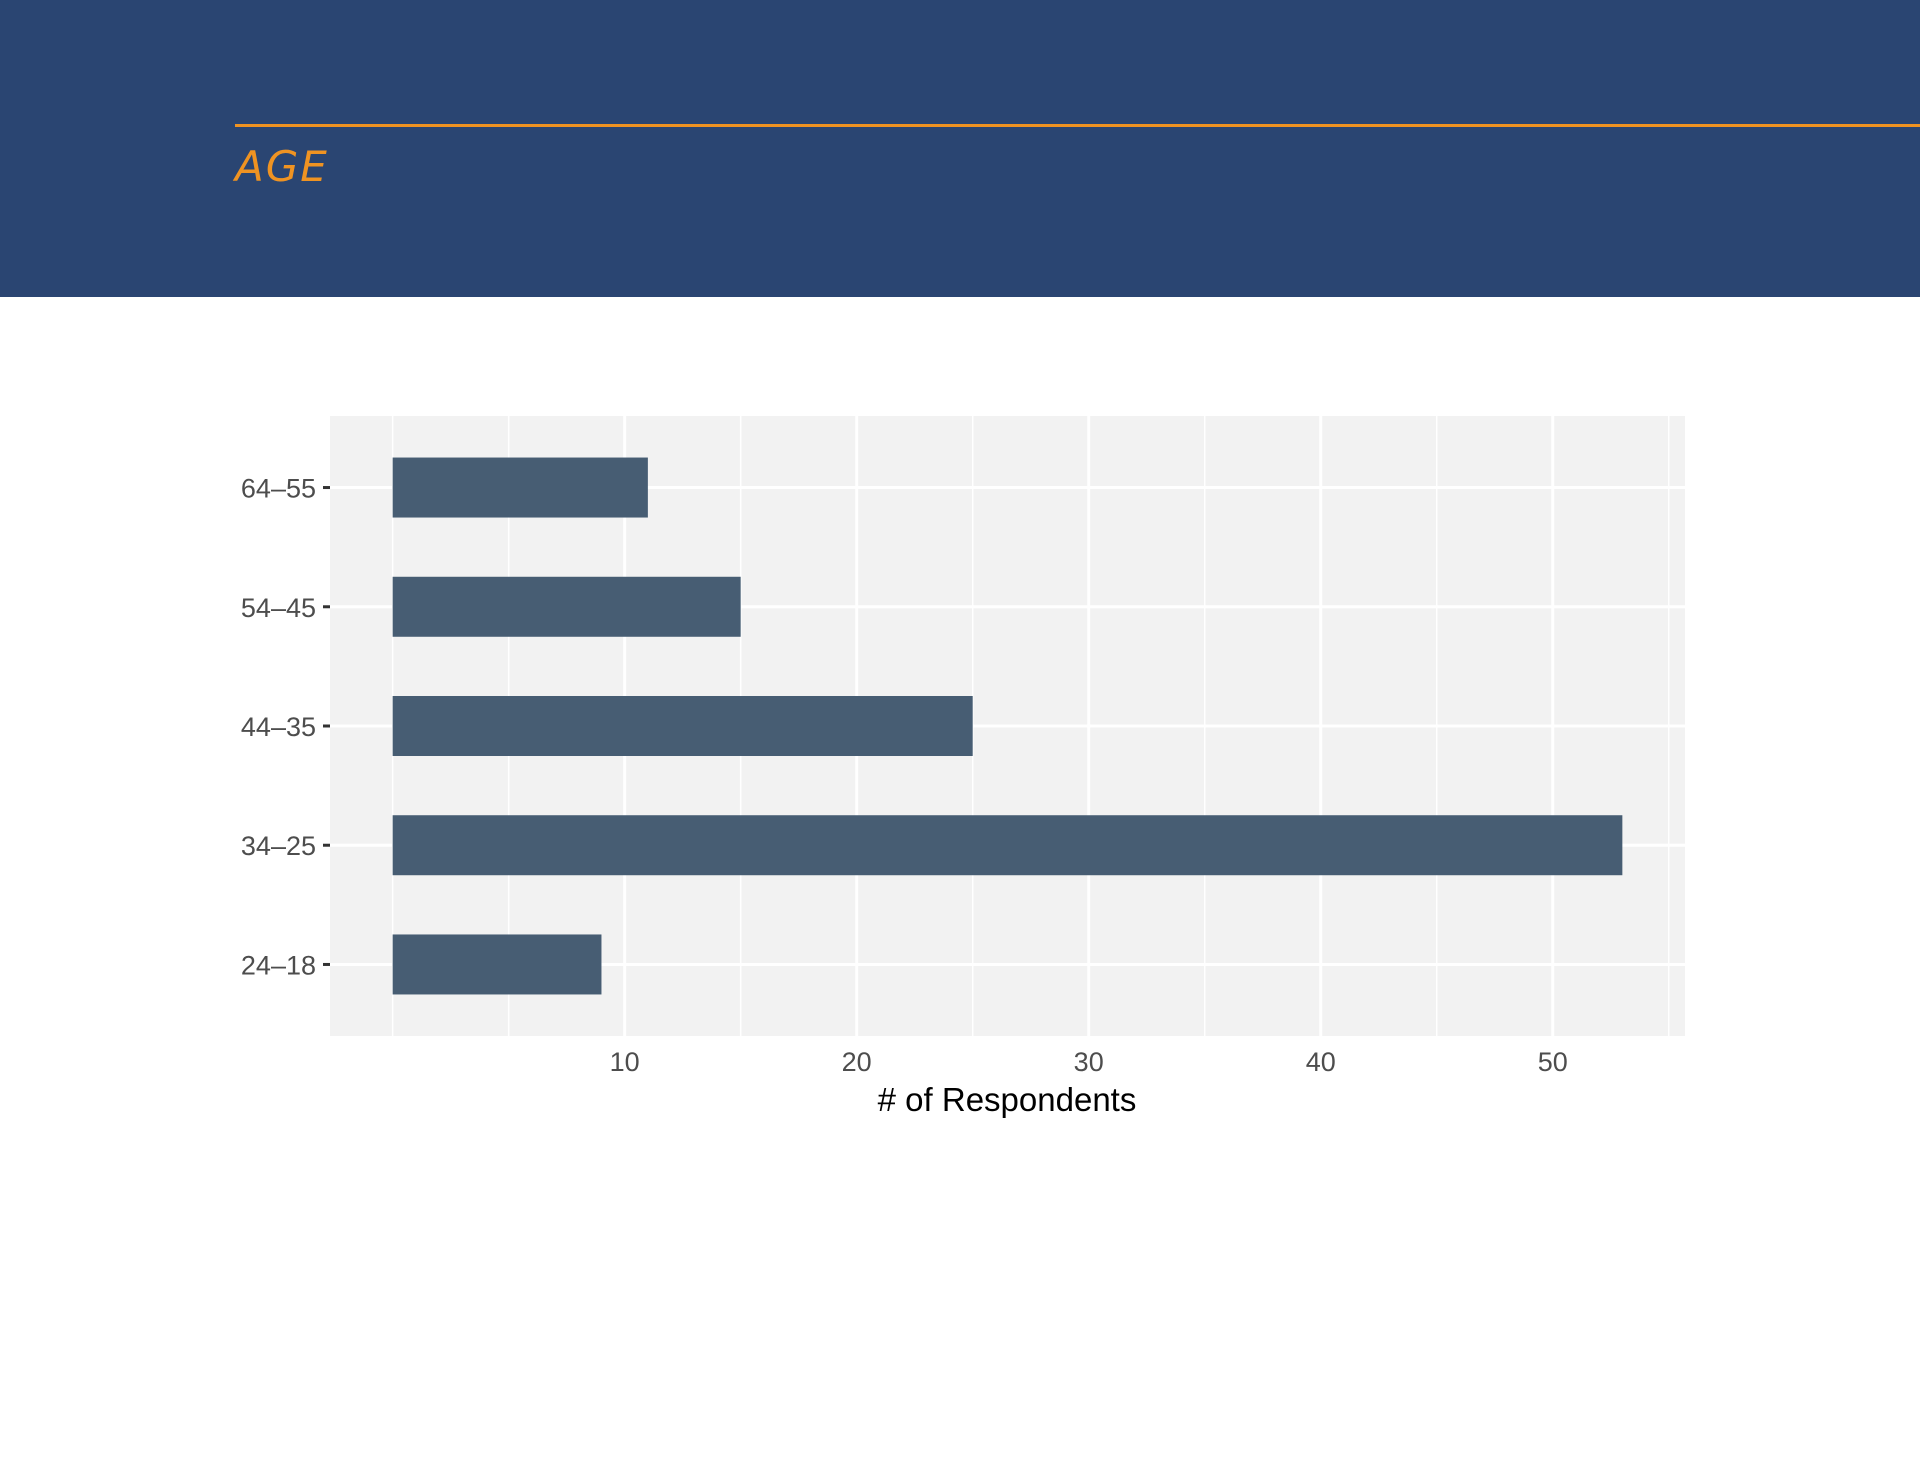 This screenshot has height=1484, width=1920. Describe the element at coordinates (625, 1062) in the screenshot. I see `x-tick-label: 10` at that location.